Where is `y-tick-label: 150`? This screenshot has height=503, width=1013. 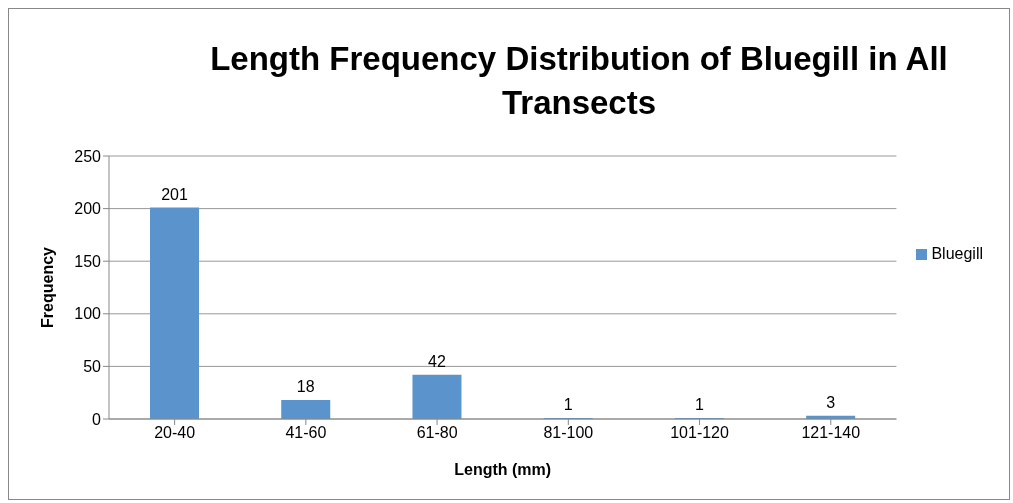
y-tick-label: 150 is located at coordinates (88, 261).